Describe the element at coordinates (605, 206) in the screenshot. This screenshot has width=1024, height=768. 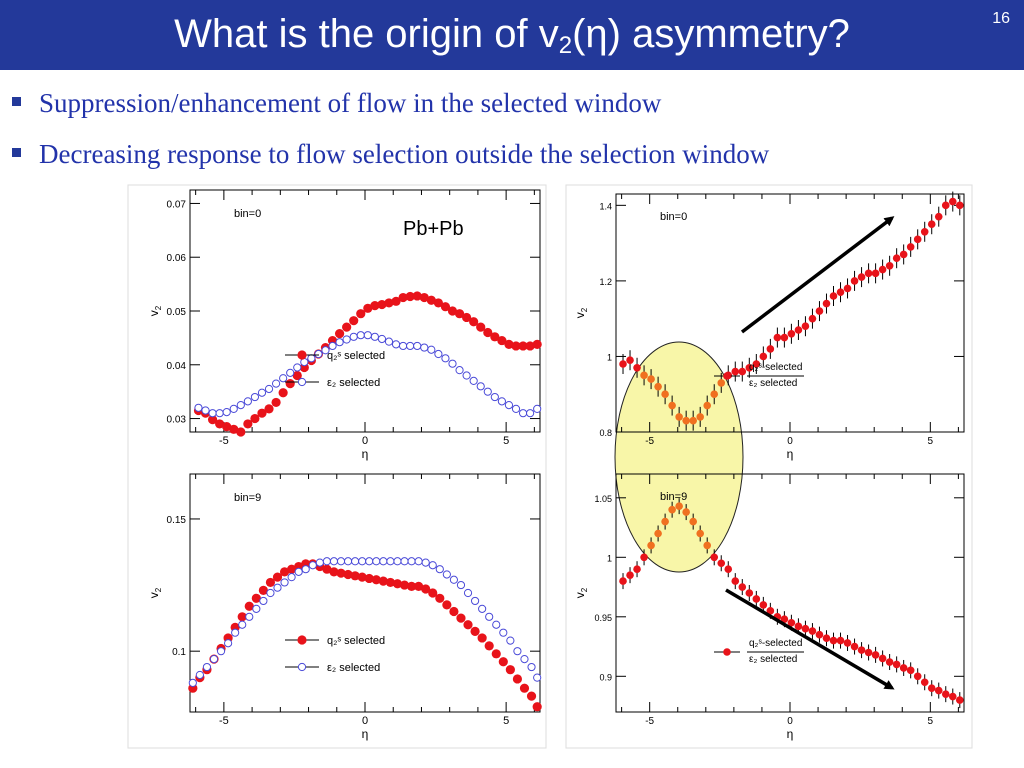
I see `y-tick-label: 1.4` at that location.